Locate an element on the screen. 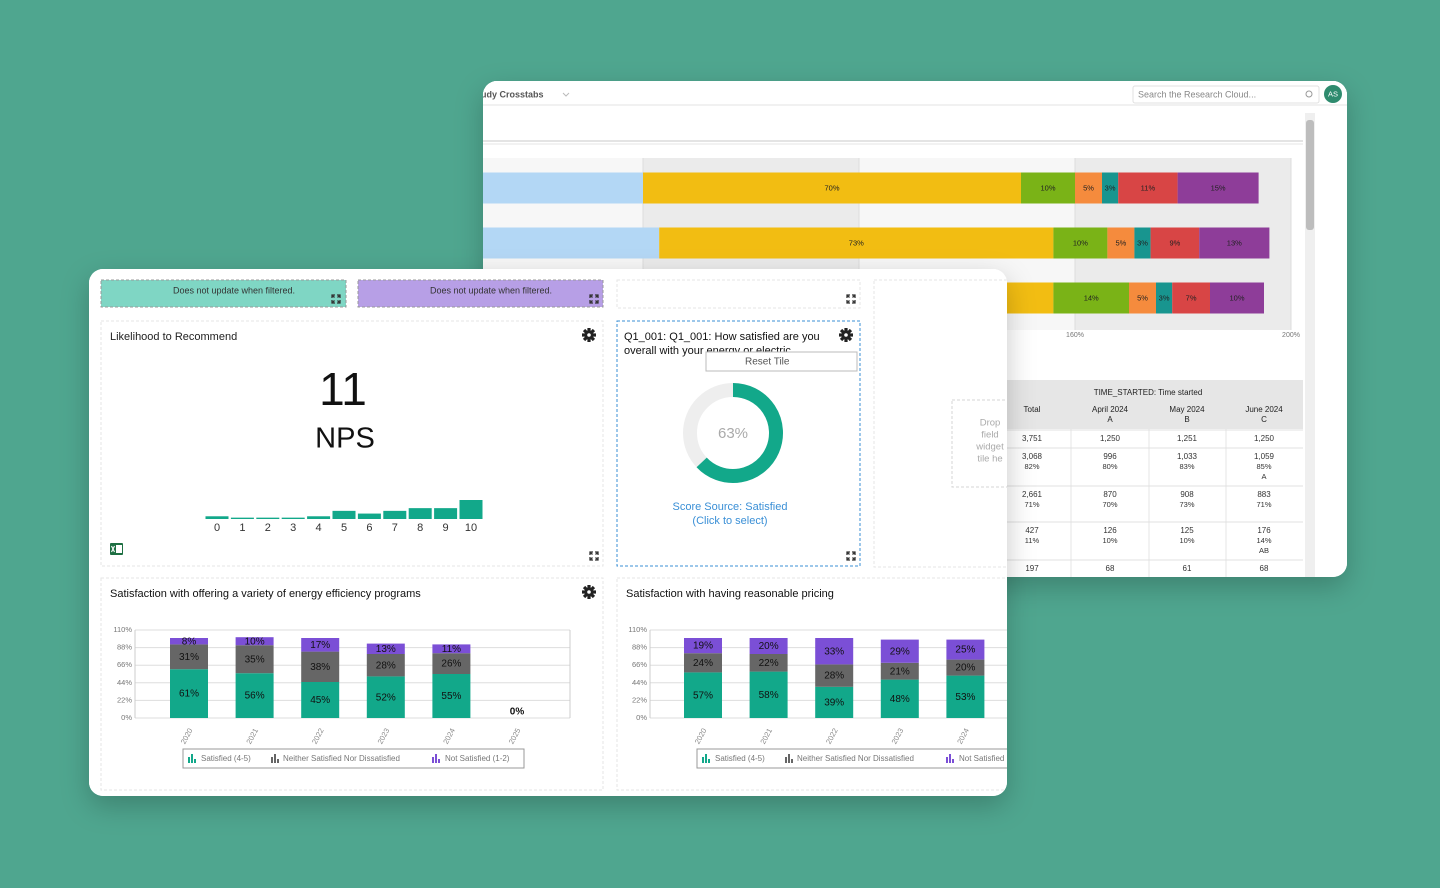 The width and height of the screenshot is (1440, 888). table-cell: 870 is located at coordinates (1110, 494).